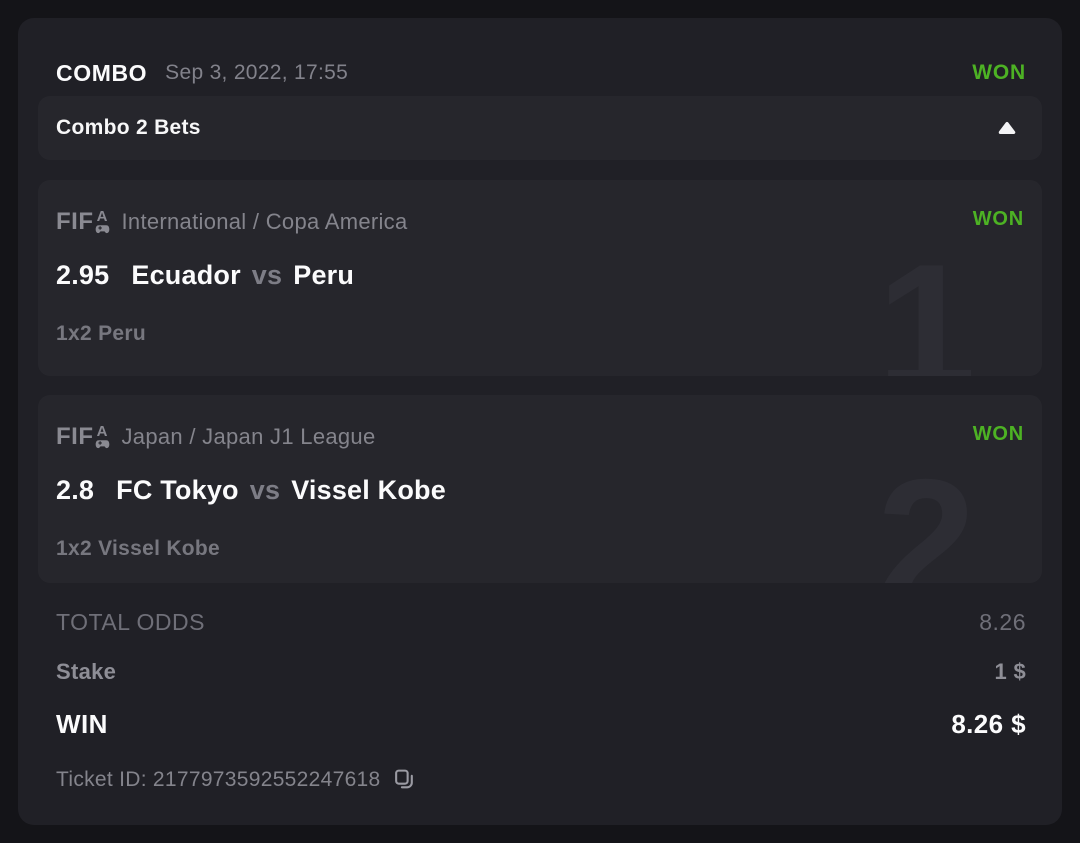 The width and height of the screenshot is (1080, 843). I want to click on bet-number-watermark: 2, so click(926, 513).